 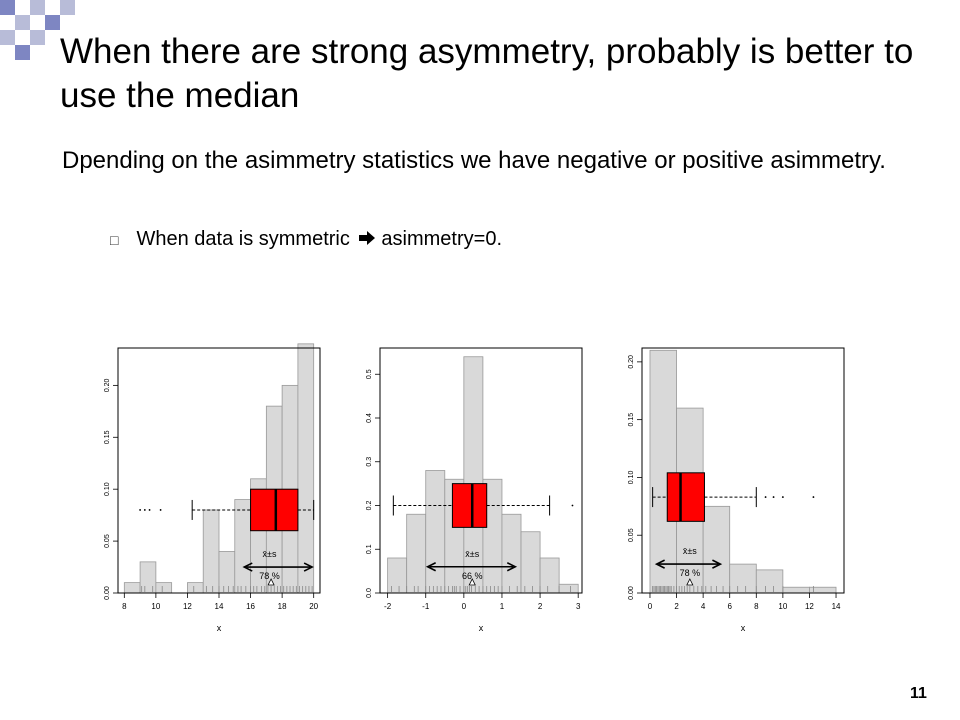 What do you see at coordinates (918, 693) in the screenshot?
I see `page-number: 11` at bounding box center [918, 693].